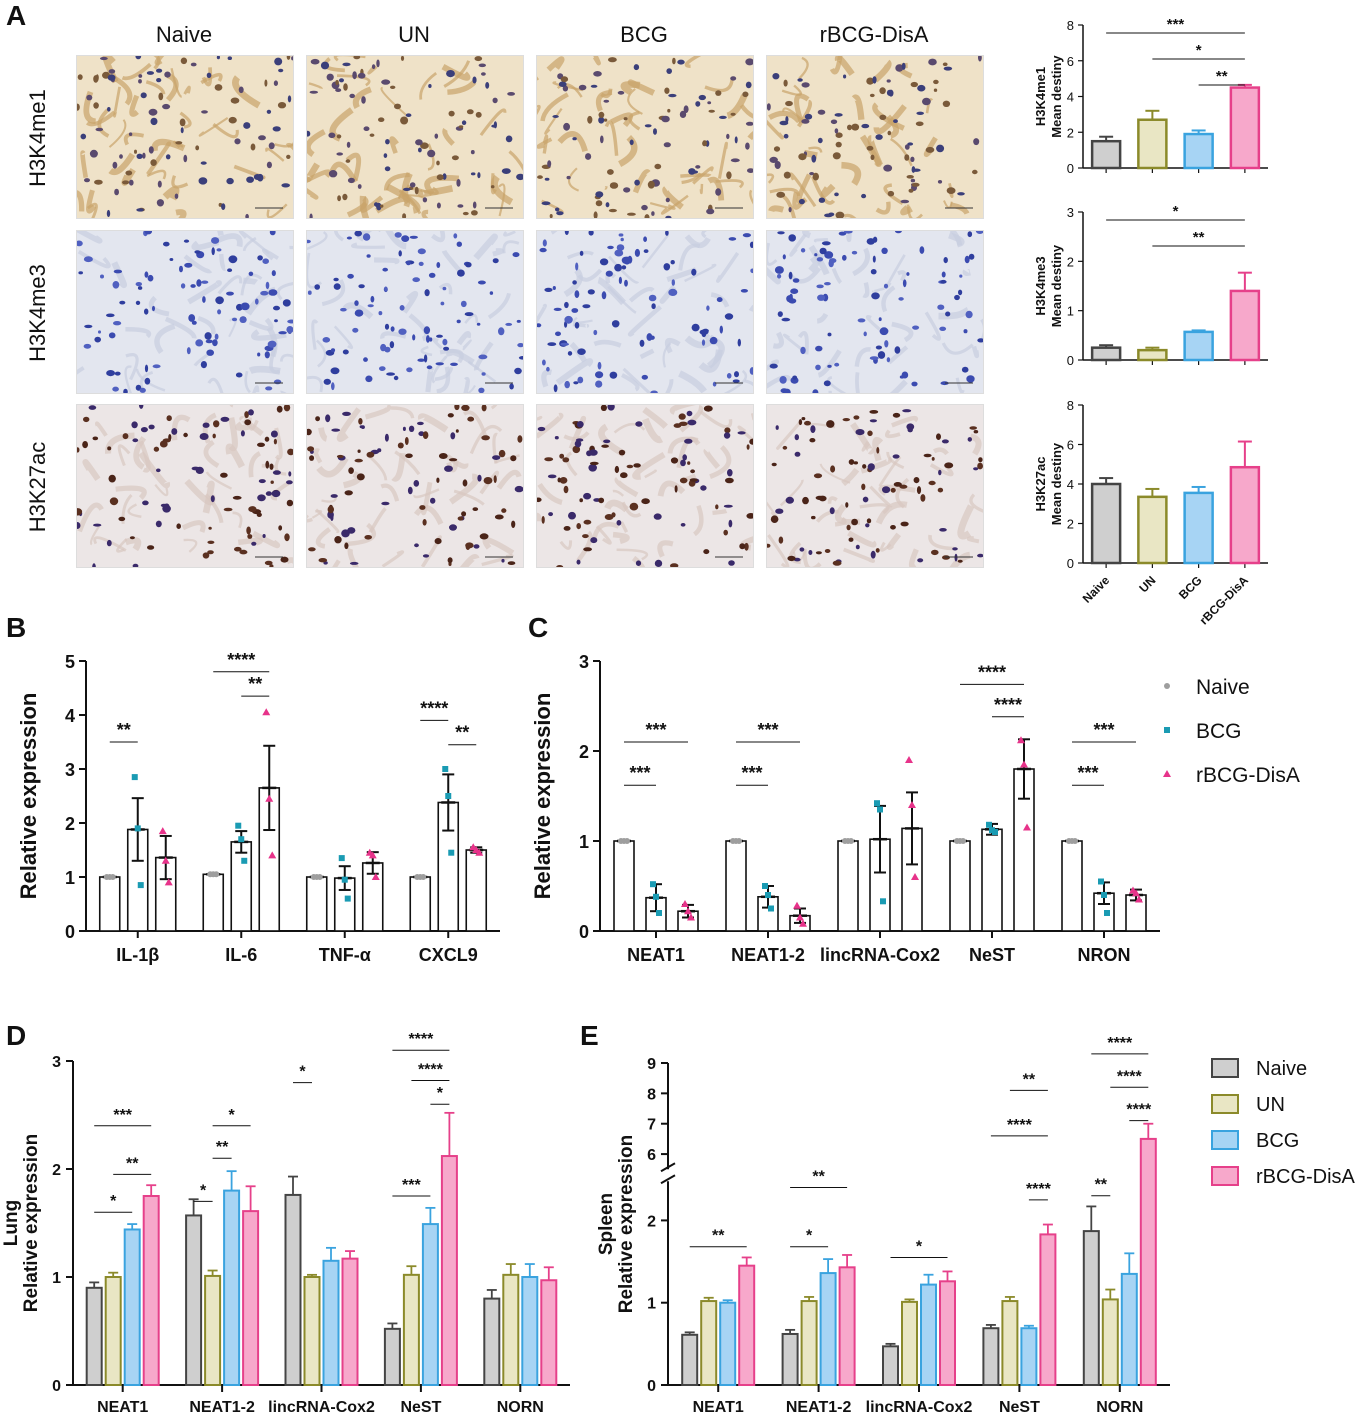  What do you see at coordinates (644, 34) in the screenshot?
I see `col-header-bcg: BCG` at bounding box center [644, 34].